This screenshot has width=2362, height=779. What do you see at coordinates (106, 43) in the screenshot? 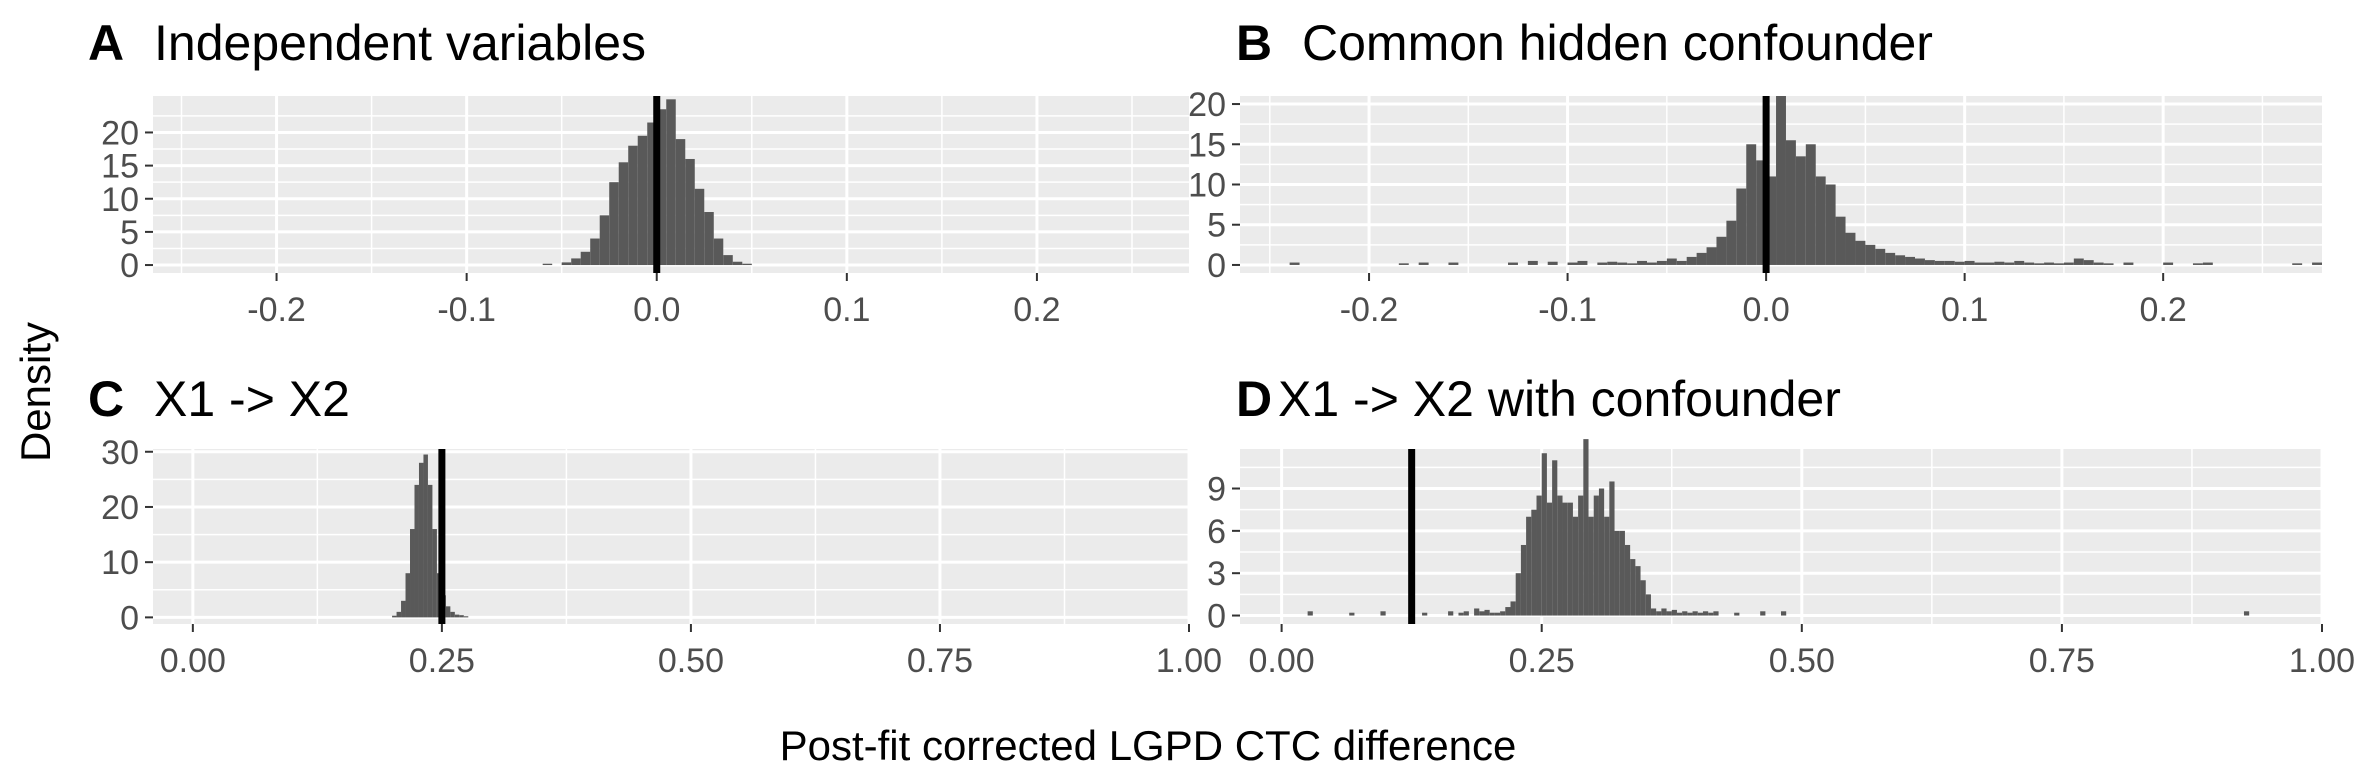
I see `panel-tag: A` at bounding box center [106, 43].